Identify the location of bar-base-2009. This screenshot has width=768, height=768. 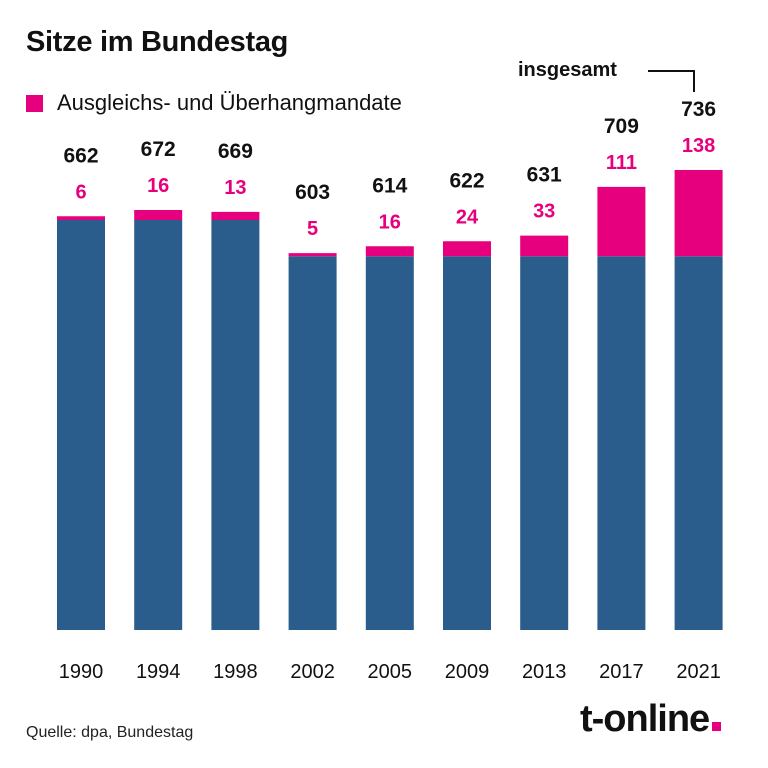
(467, 443).